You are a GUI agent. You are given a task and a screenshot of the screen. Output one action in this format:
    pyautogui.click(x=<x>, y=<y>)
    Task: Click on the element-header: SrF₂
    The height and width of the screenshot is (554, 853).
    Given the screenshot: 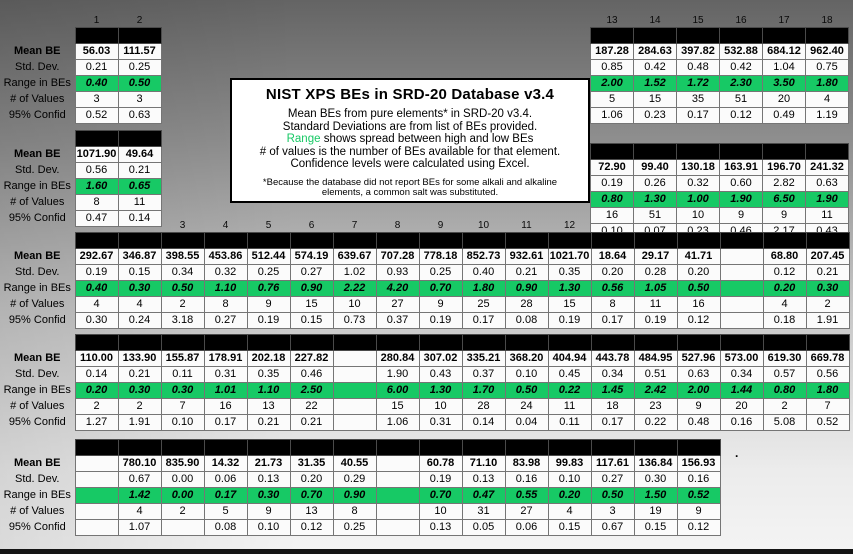 What is the action you would take?
    pyautogui.click(x=139, y=342)
    